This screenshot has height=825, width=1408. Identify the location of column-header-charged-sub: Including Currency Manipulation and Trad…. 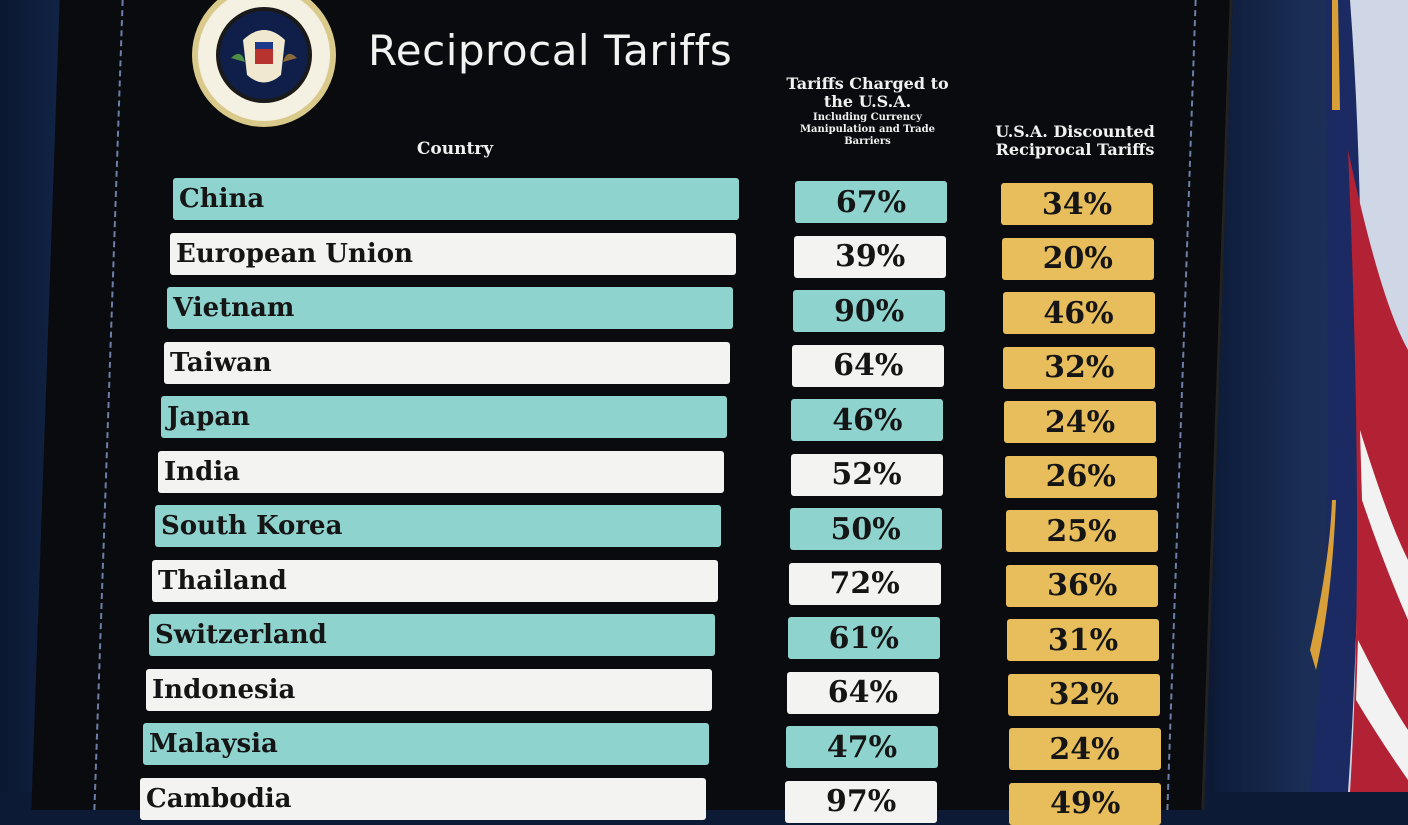
(867, 129).